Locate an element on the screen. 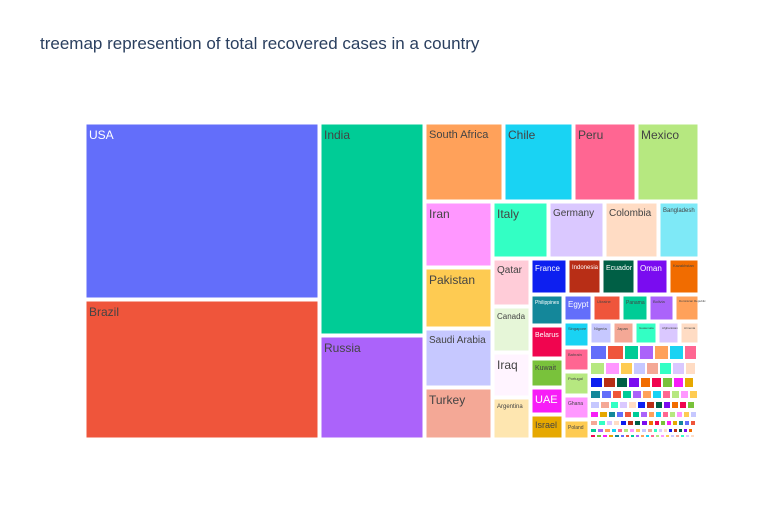 This screenshot has width=783, height=525. tile-ukraine: Ukraine is located at coordinates (607, 308).